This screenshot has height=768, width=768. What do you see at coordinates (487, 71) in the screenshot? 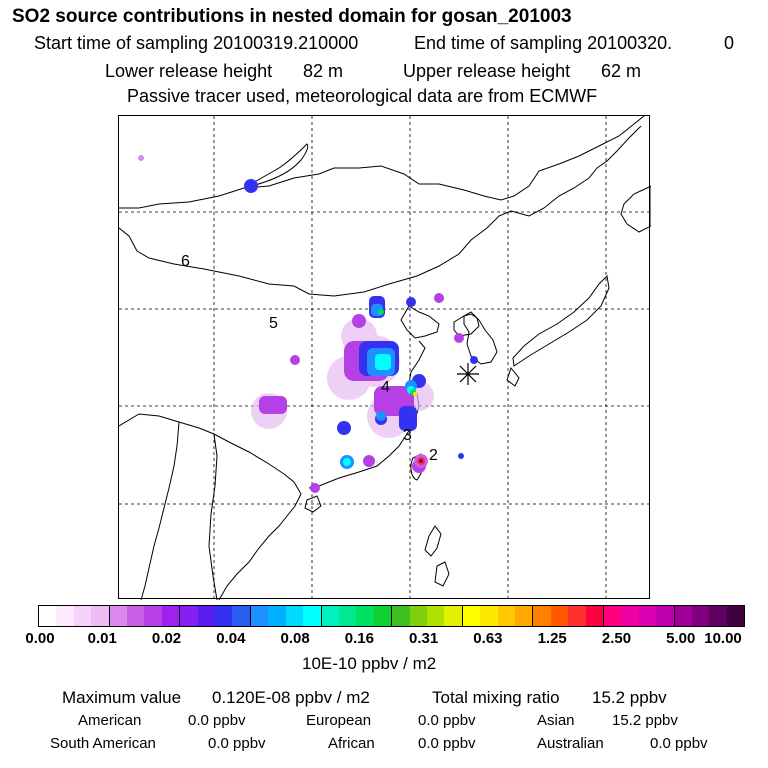
I see `upper-release-label: Upper release height` at bounding box center [487, 71].